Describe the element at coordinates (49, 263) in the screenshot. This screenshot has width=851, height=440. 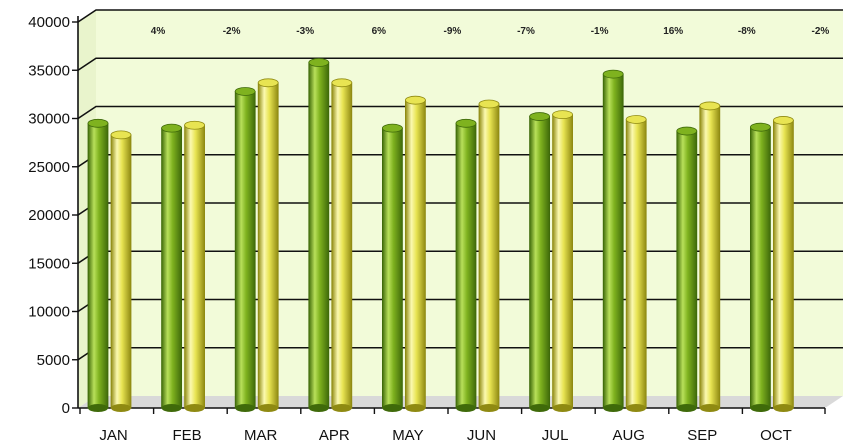
I see `y-tick-label: 15000` at that location.